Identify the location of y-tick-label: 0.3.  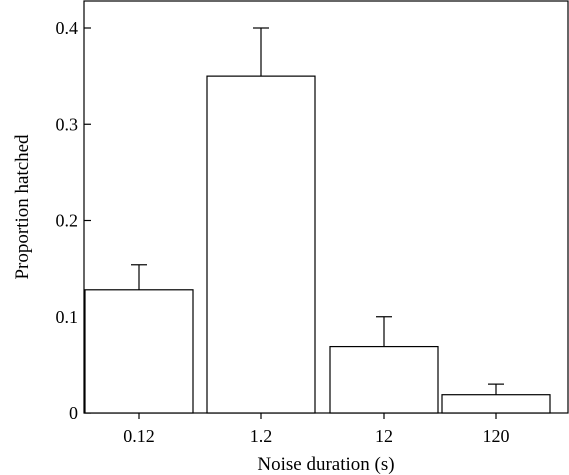
(67, 124).